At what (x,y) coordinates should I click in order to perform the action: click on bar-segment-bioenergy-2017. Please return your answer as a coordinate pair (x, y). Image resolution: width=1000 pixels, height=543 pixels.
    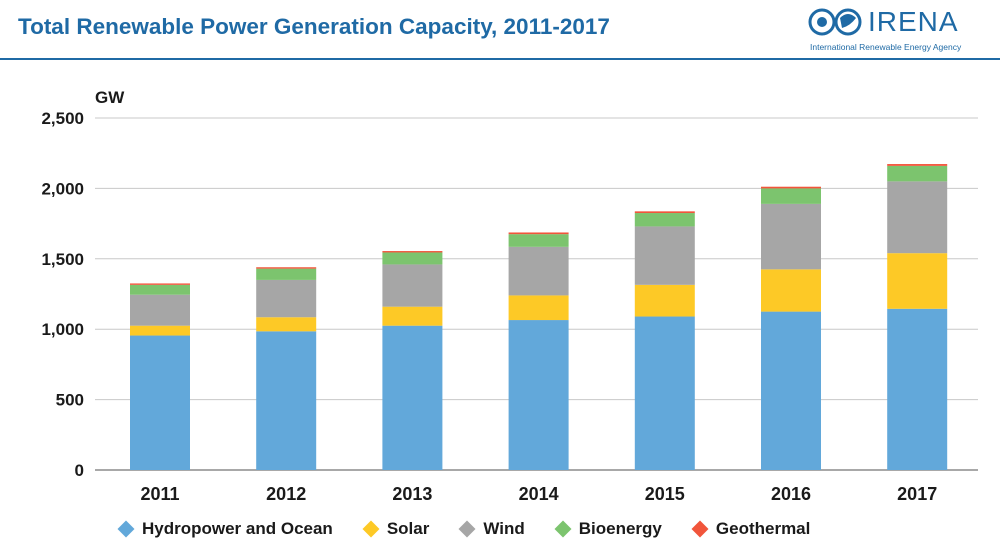
    Looking at the image, I should click on (917, 173).